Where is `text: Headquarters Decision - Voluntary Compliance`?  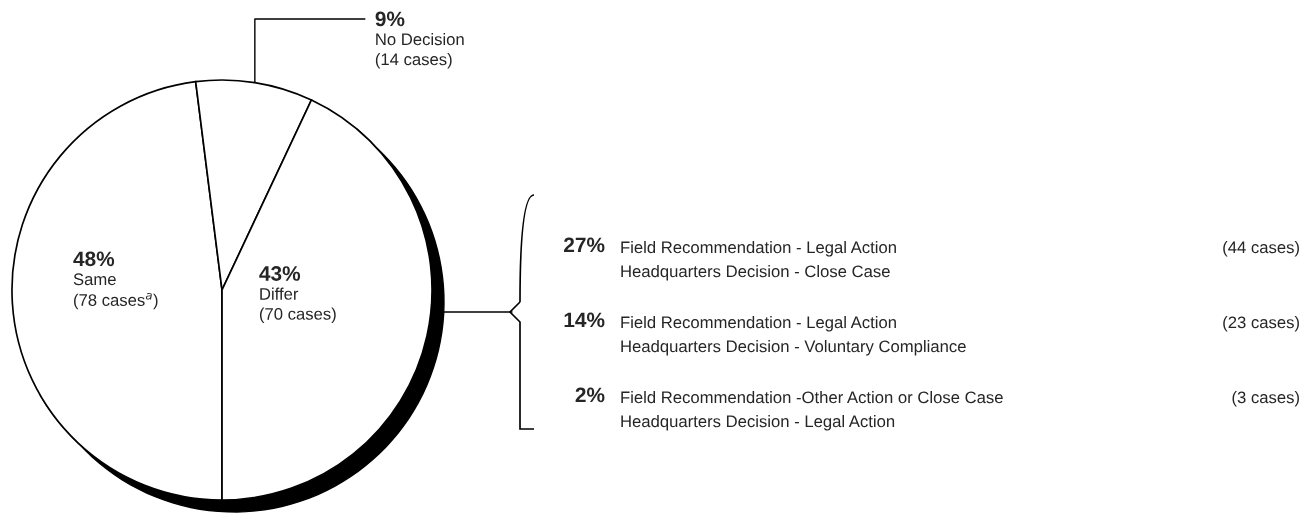 text: Headquarters Decision - Voluntary Compliance is located at coordinates (793, 348).